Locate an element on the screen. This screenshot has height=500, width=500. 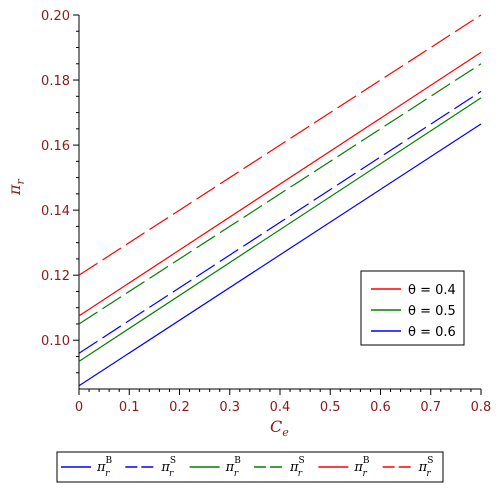
y-tick-label: 0.18 is located at coordinates (55, 81).